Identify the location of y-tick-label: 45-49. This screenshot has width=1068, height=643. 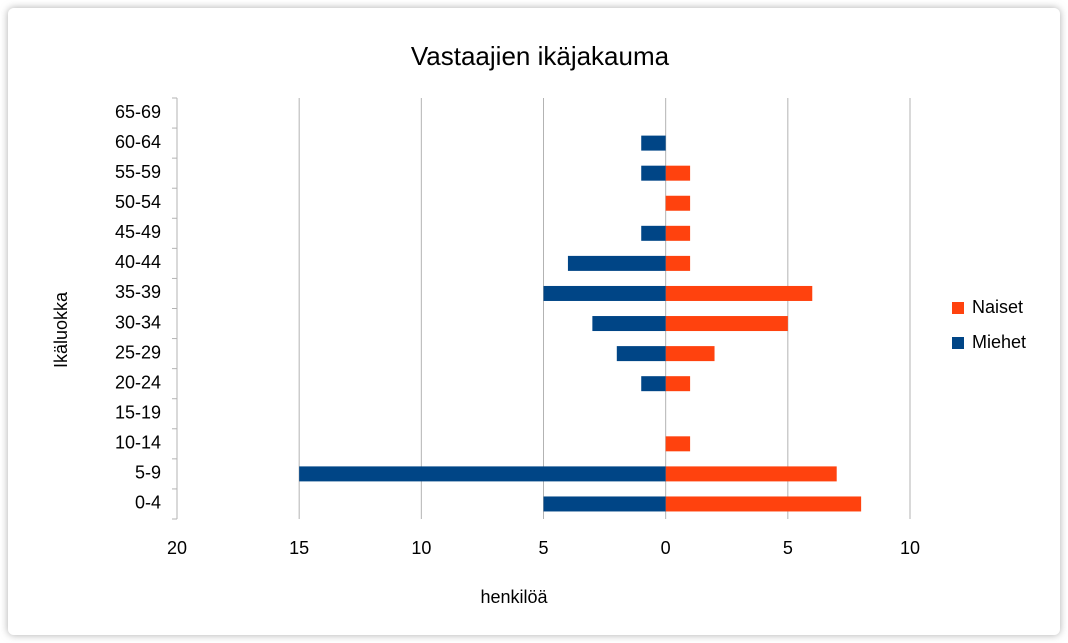
(138, 232).